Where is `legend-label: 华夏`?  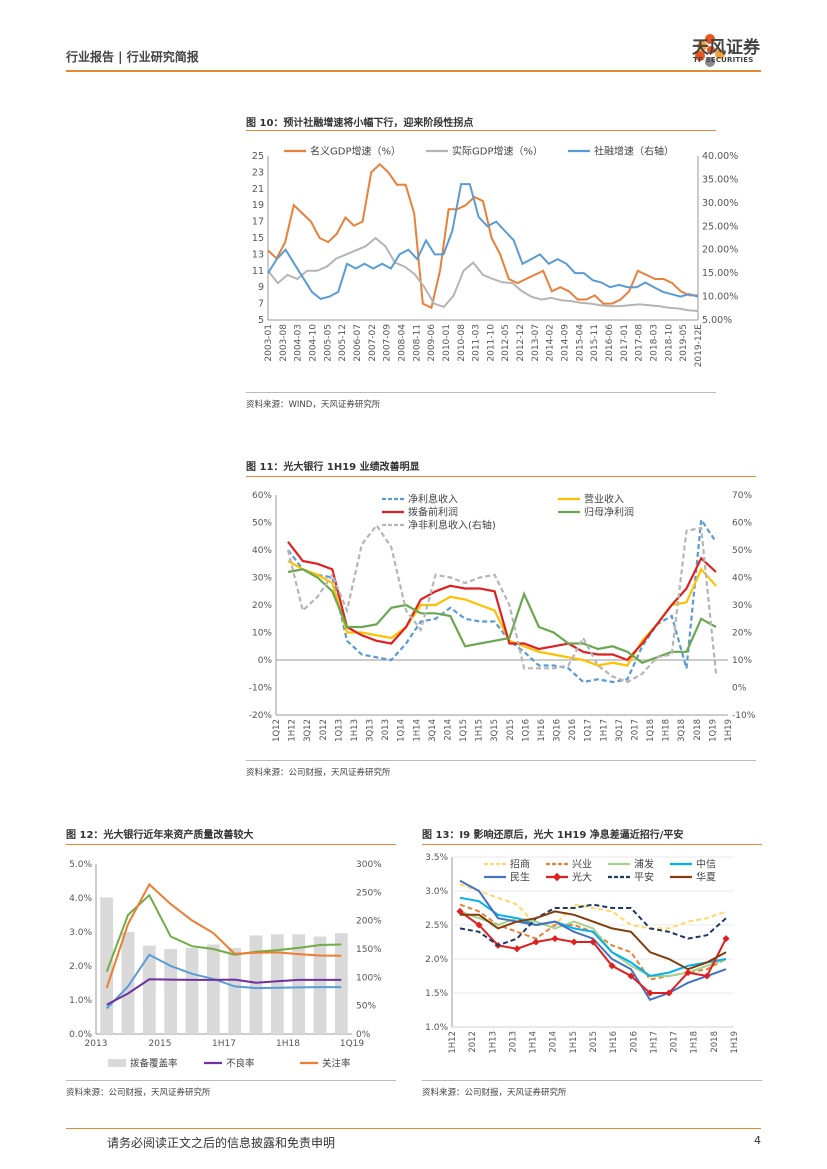
legend-label: 华夏 is located at coordinates (706, 877).